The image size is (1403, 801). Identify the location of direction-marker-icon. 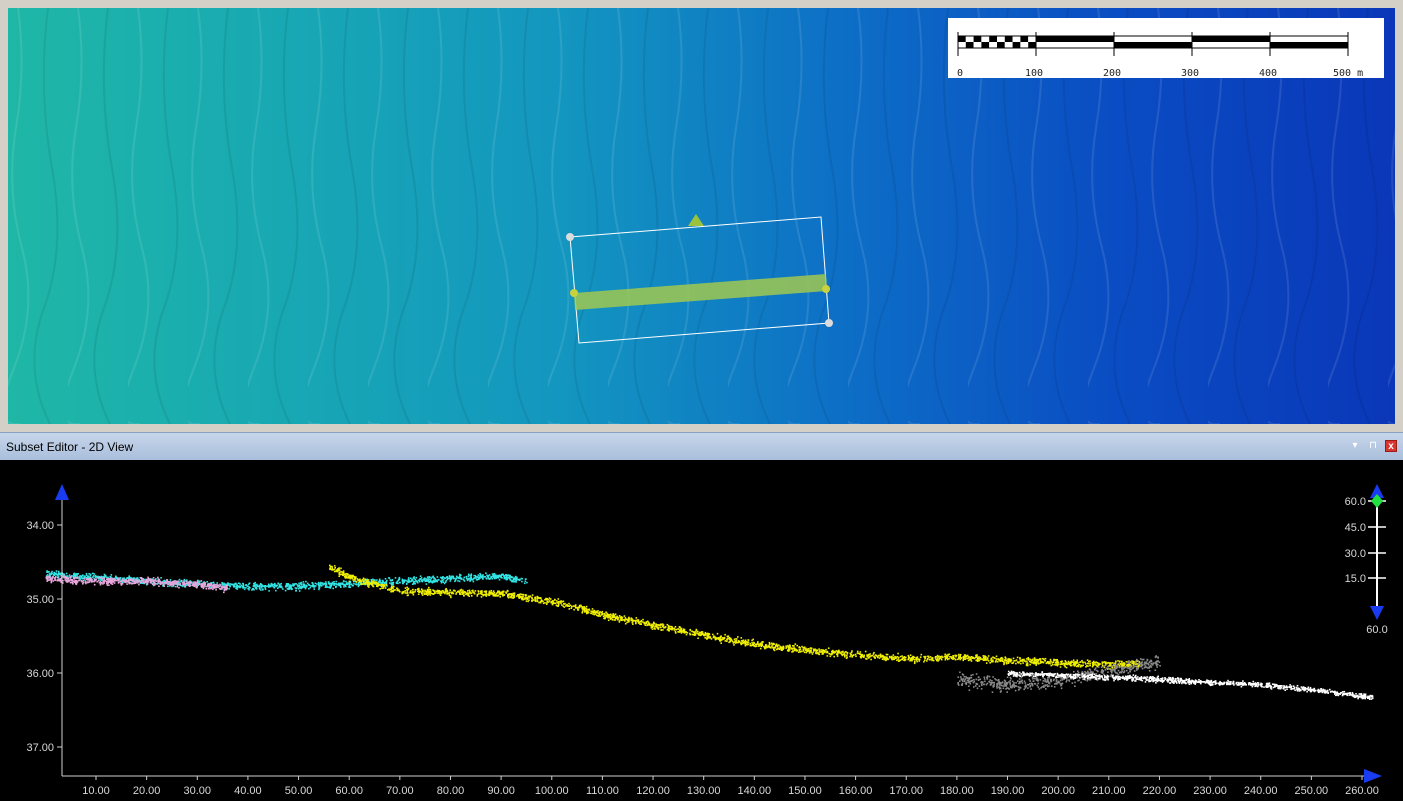
(696, 220).